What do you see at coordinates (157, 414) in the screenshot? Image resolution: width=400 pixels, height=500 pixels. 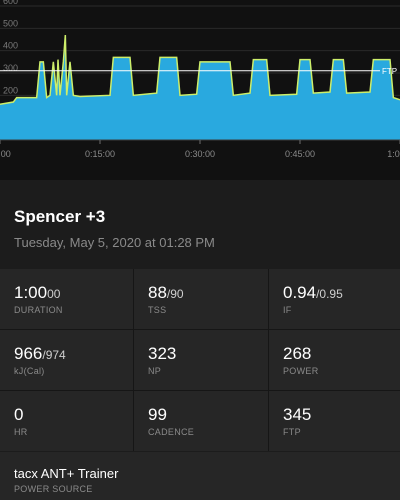 I see `stat-value: 99` at bounding box center [157, 414].